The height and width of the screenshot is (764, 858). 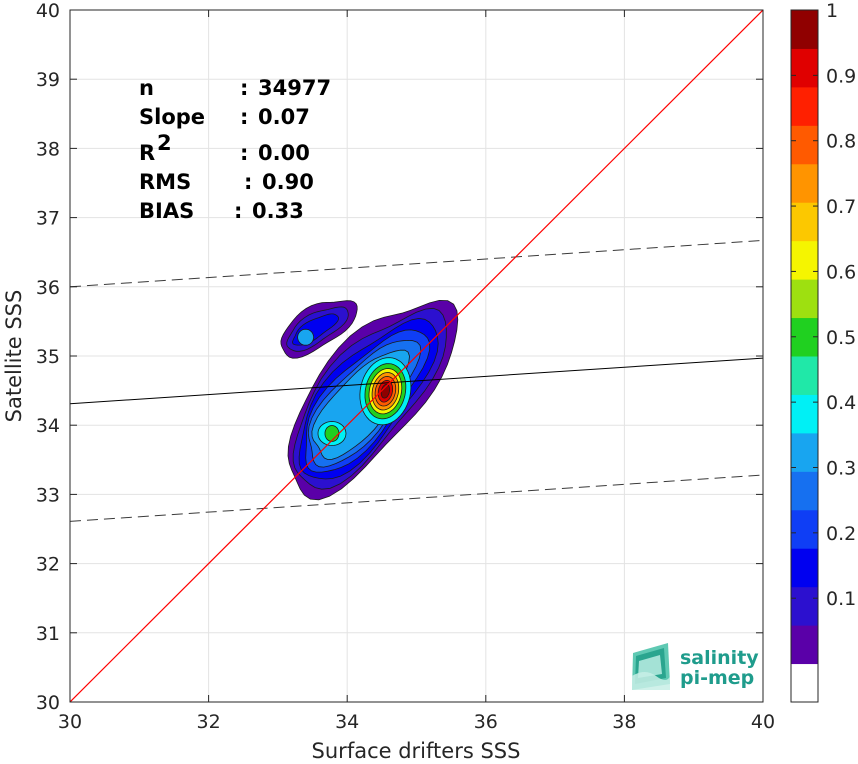 What do you see at coordinates (278, 211) in the screenshot?
I see `stats-value: 0.33` at bounding box center [278, 211].